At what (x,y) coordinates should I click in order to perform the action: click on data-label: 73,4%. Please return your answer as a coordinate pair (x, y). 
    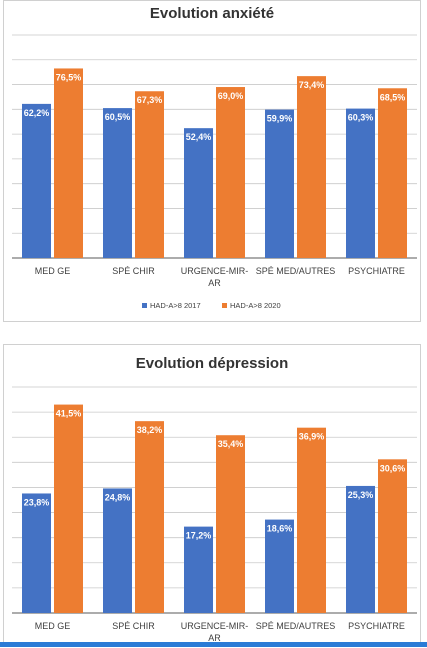
    Looking at the image, I should click on (312, 85).